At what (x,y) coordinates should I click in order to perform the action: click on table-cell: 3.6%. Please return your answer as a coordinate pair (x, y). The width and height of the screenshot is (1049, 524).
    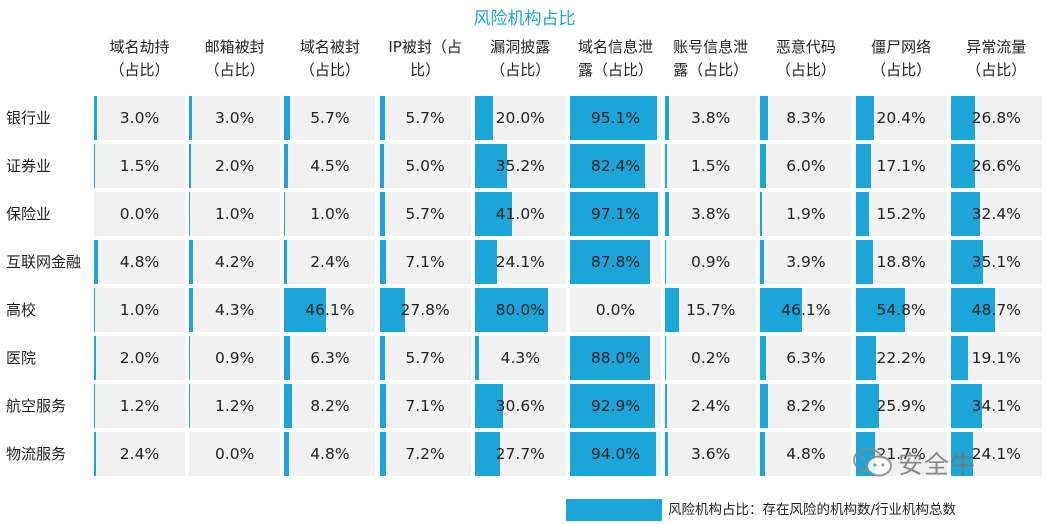
    Looking at the image, I should click on (711, 454).